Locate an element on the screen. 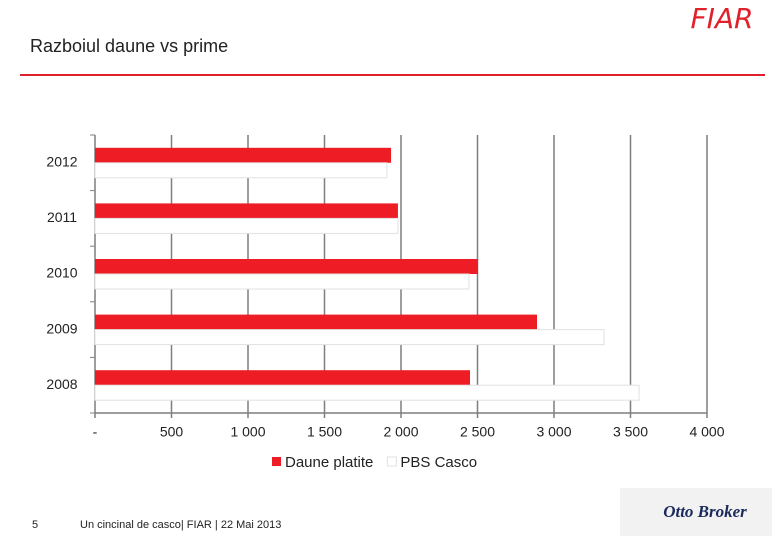 Image resolution: width=780 pixels, height=540 pixels. y-tick-label: 2009 is located at coordinates (61, 328).